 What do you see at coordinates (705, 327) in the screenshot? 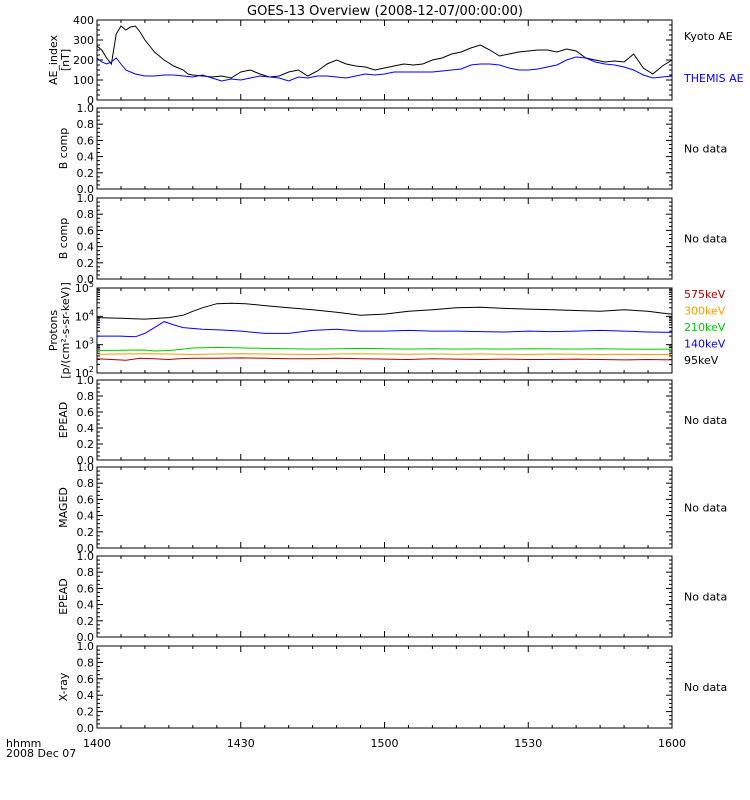
I see `legend-entry: 210keV` at bounding box center [705, 327].